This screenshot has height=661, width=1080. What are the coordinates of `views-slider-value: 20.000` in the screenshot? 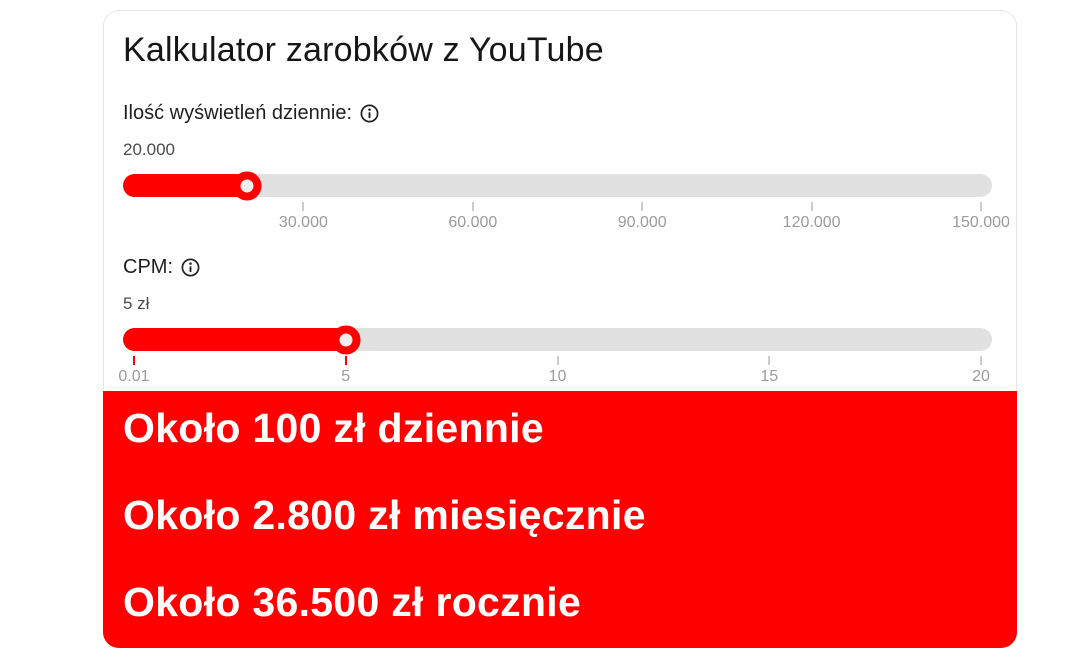 It's located at (149, 149).